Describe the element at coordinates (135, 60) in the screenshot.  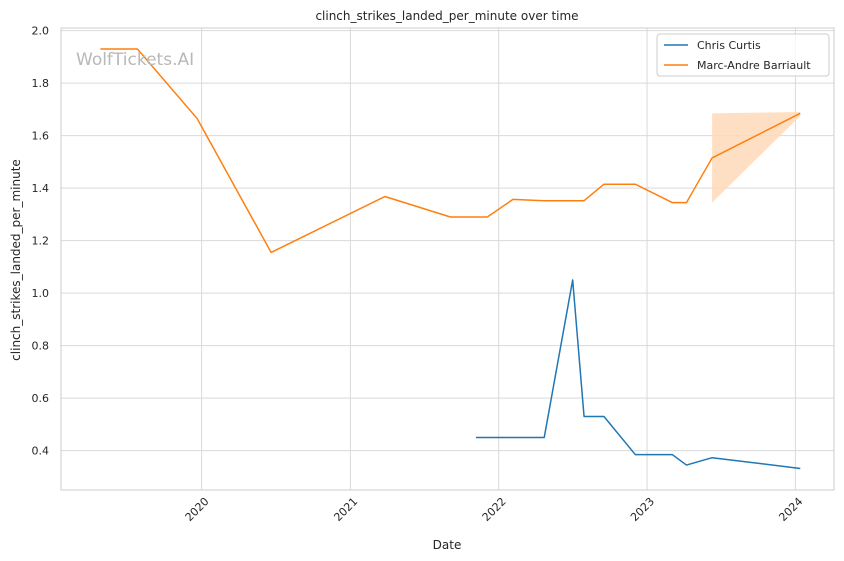
I see `watermark: WolfTickets.AI` at that location.